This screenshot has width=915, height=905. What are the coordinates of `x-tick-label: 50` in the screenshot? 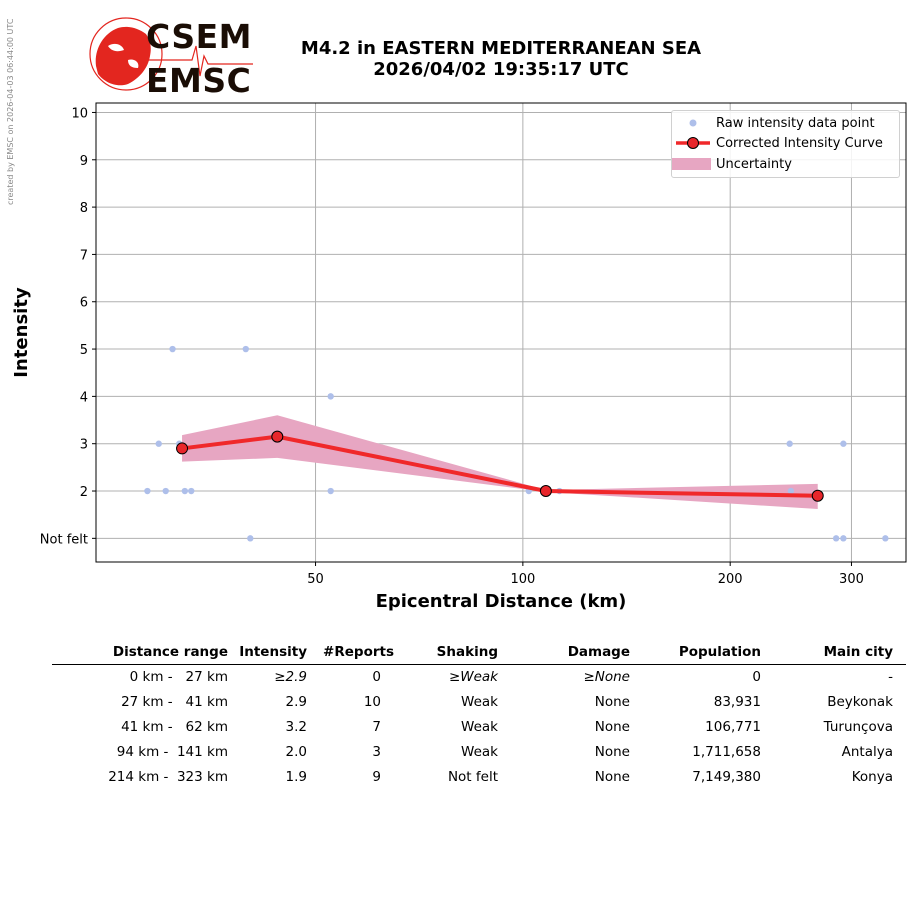 It's located at (315, 579).